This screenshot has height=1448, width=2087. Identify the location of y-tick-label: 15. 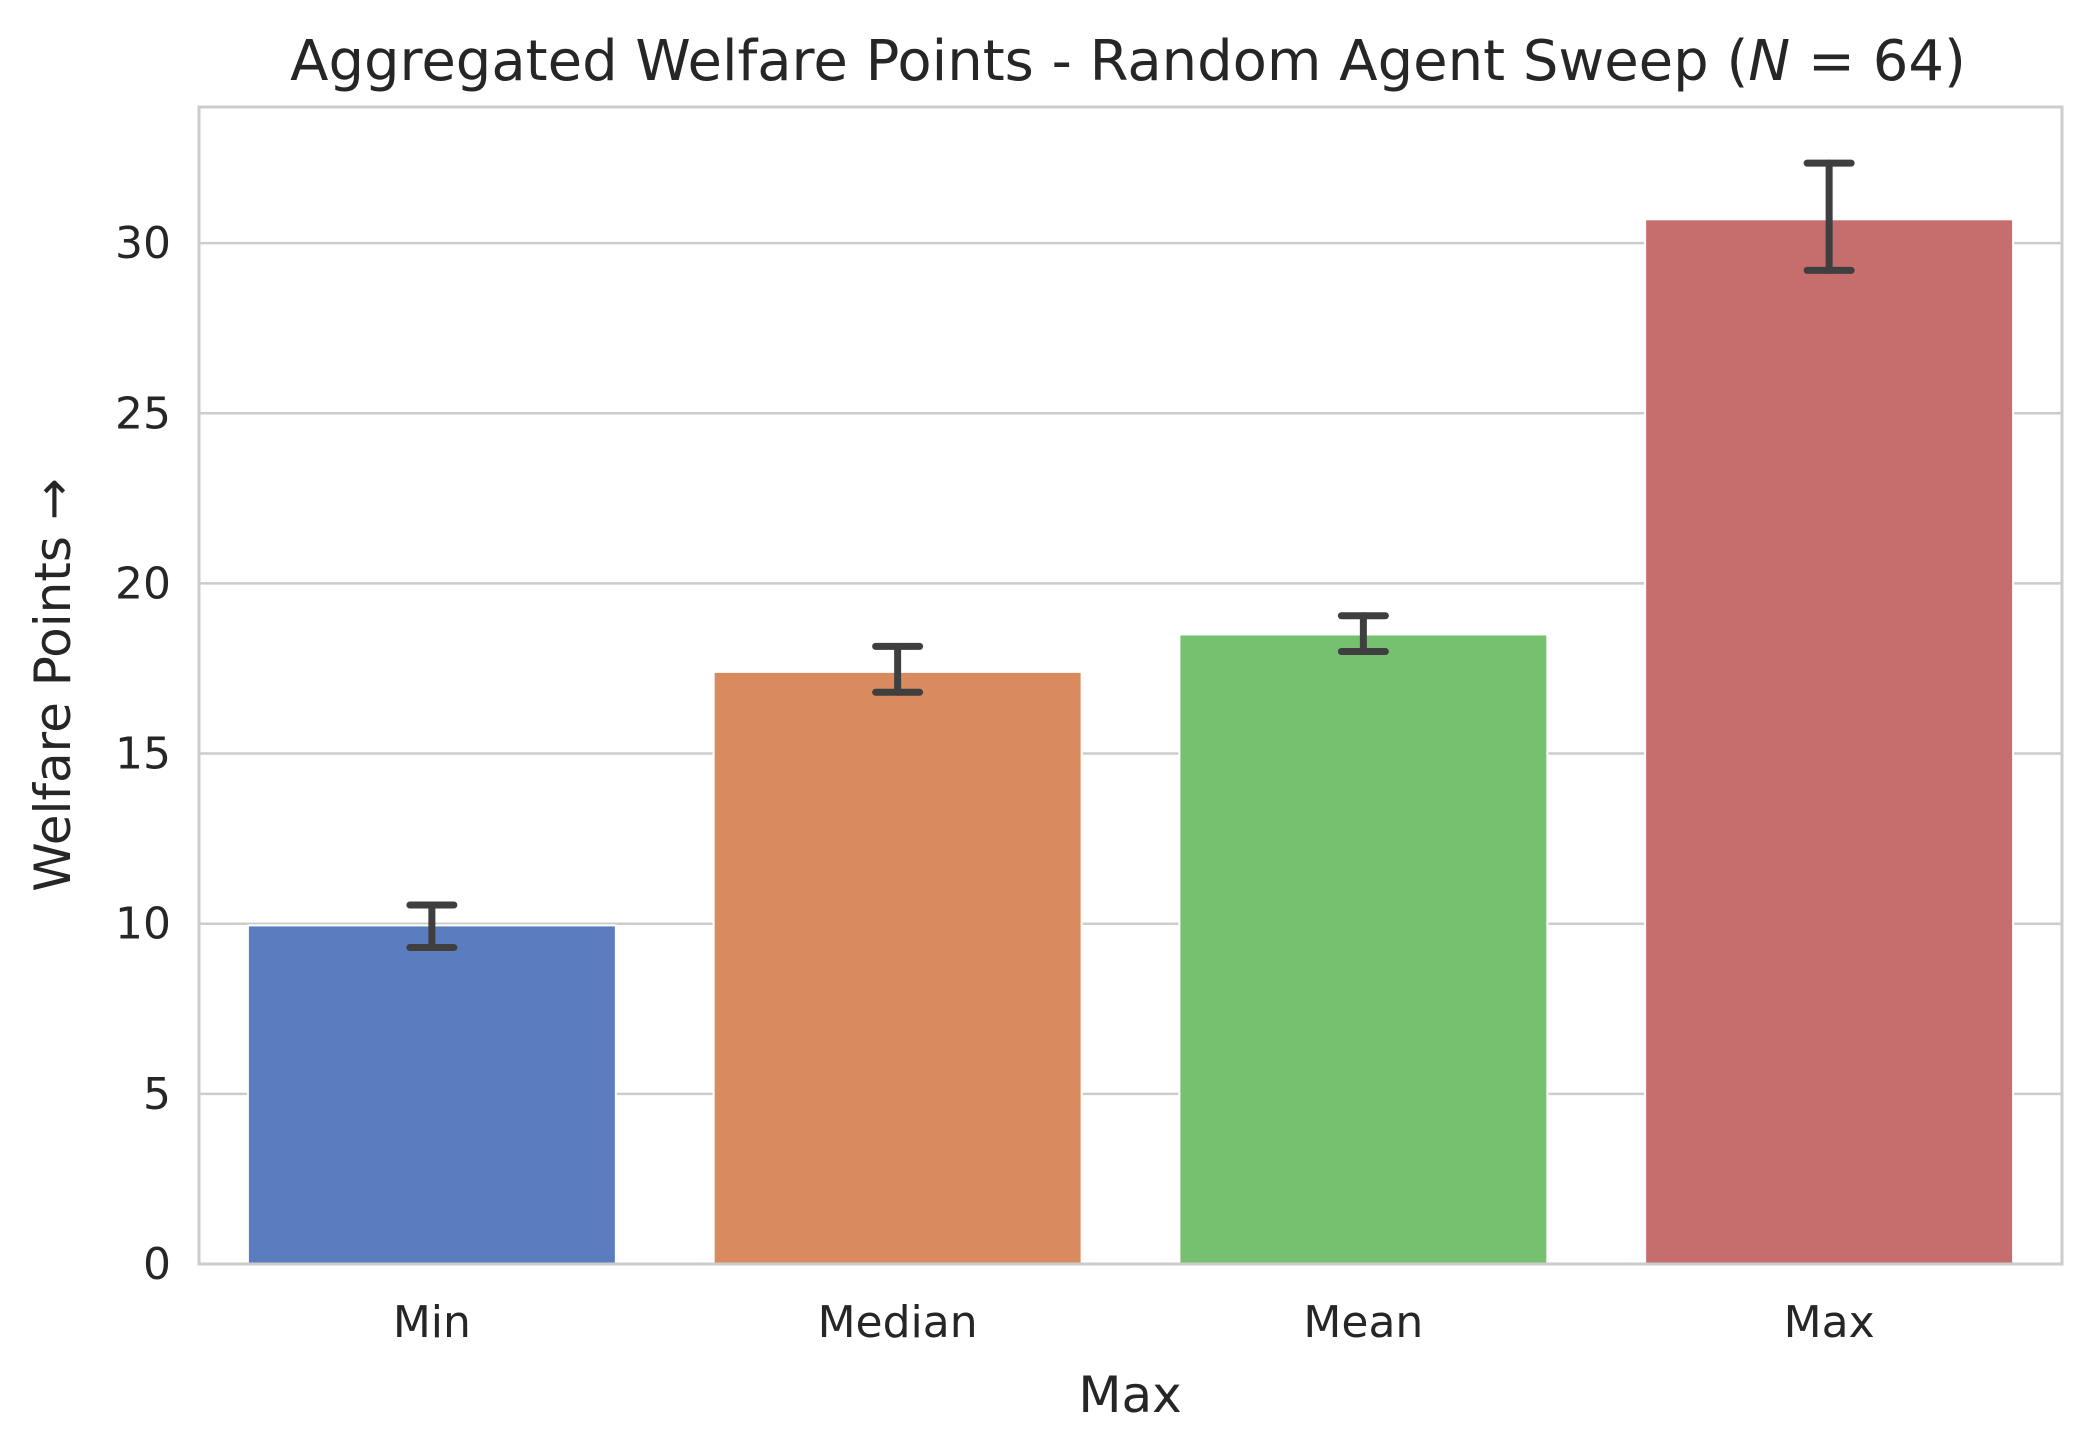
(143, 754).